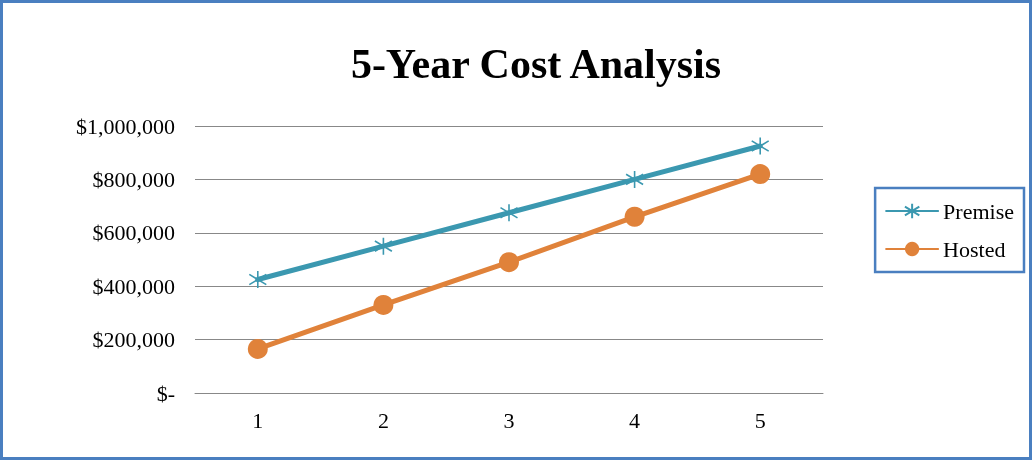  What do you see at coordinates (133, 179) in the screenshot?
I see `y-tick-label: $800,000` at bounding box center [133, 179].